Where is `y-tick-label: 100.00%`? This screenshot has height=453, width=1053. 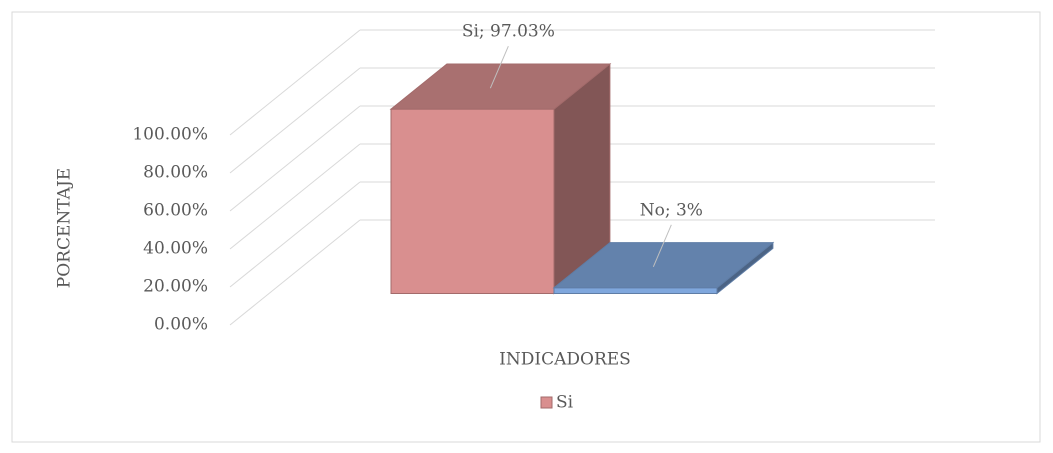
y-tick-label: 100.00% is located at coordinates (170, 135).